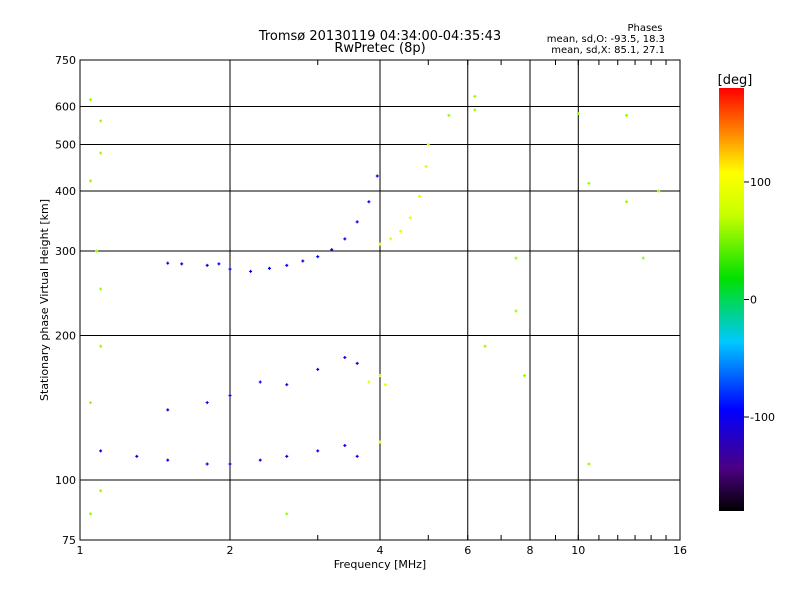  What do you see at coordinates (69, 540) in the screenshot?
I see `y-tick-label: 75` at bounding box center [69, 540].